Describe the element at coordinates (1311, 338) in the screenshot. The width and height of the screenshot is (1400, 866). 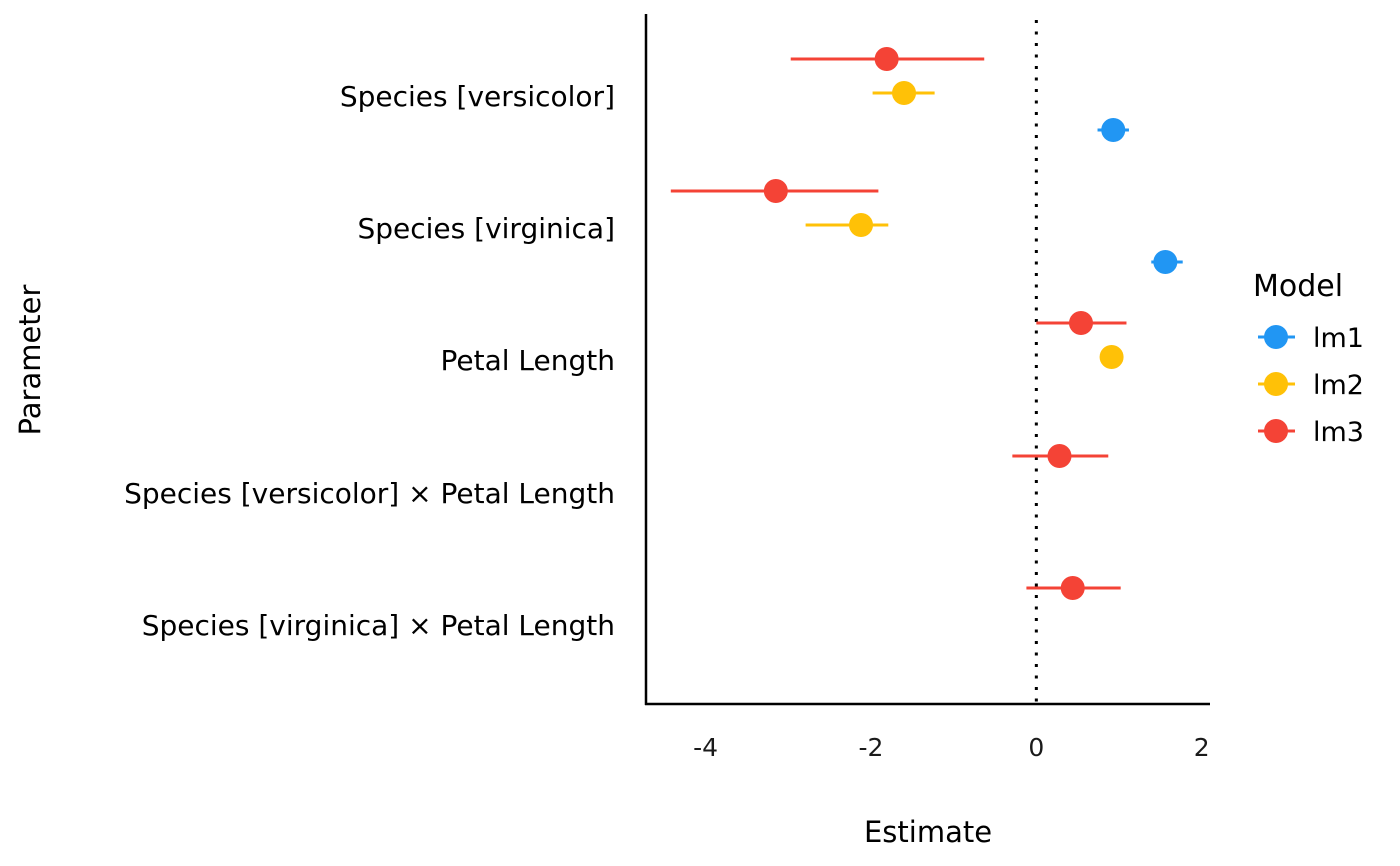
I see `legend-item-lm1: lm1` at that location.